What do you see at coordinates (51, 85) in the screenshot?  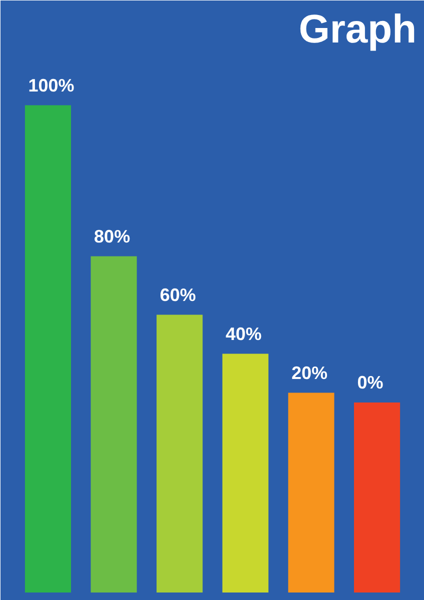 I see `x-tick-label: 100%` at bounding box center [51, 85].